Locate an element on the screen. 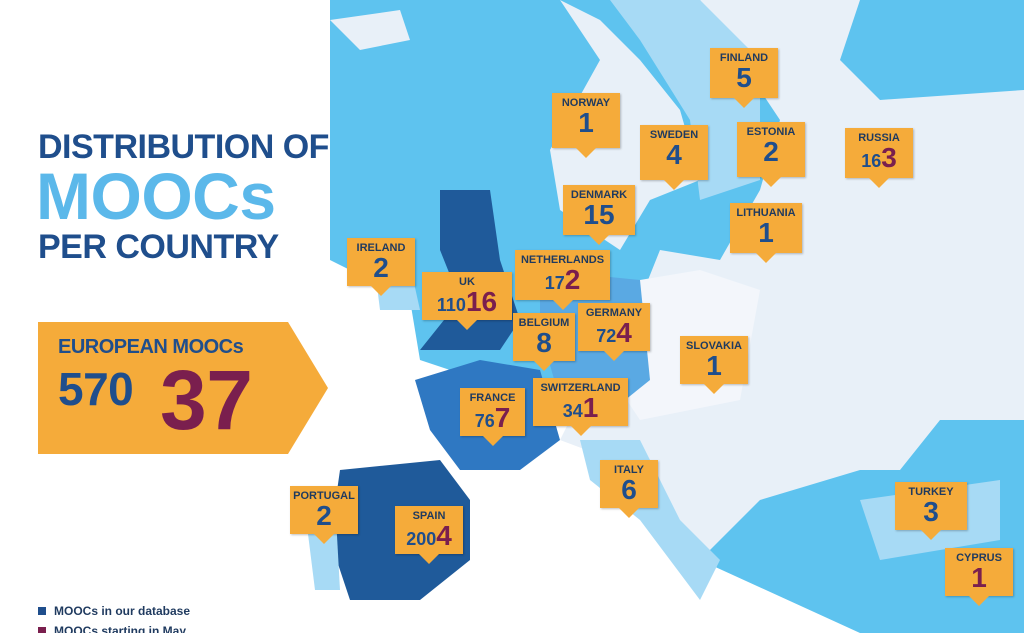 This screenshot has width=1024, height=633. summary-box is located at coordinates (183, 388).